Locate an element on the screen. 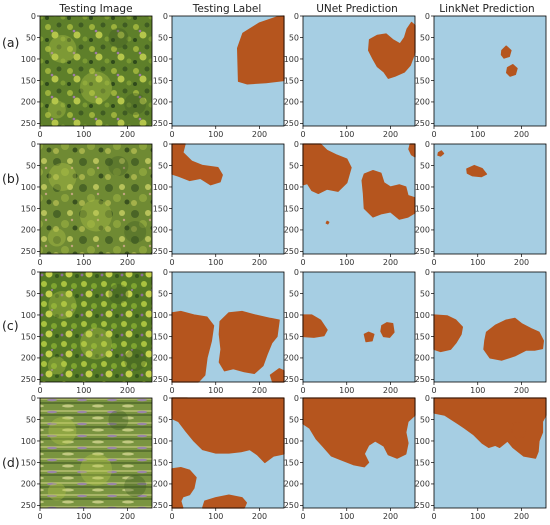  column-title-unet-prediction: UNet Prediction is located at coordinates (357, 9).